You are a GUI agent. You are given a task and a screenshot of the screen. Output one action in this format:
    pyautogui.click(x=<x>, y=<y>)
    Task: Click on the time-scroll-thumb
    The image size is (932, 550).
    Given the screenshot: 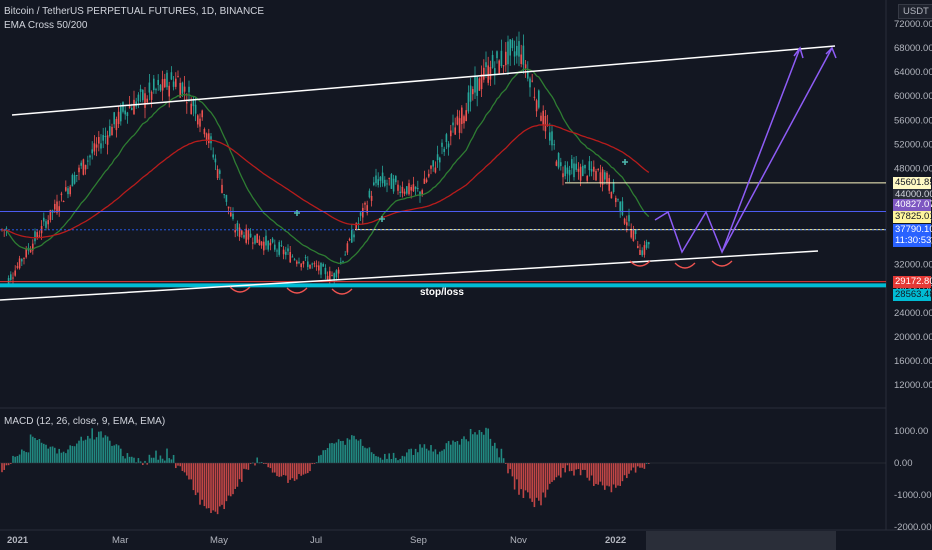 What is the action you would take?
    pyautogui.click(x=741, y=540)
    